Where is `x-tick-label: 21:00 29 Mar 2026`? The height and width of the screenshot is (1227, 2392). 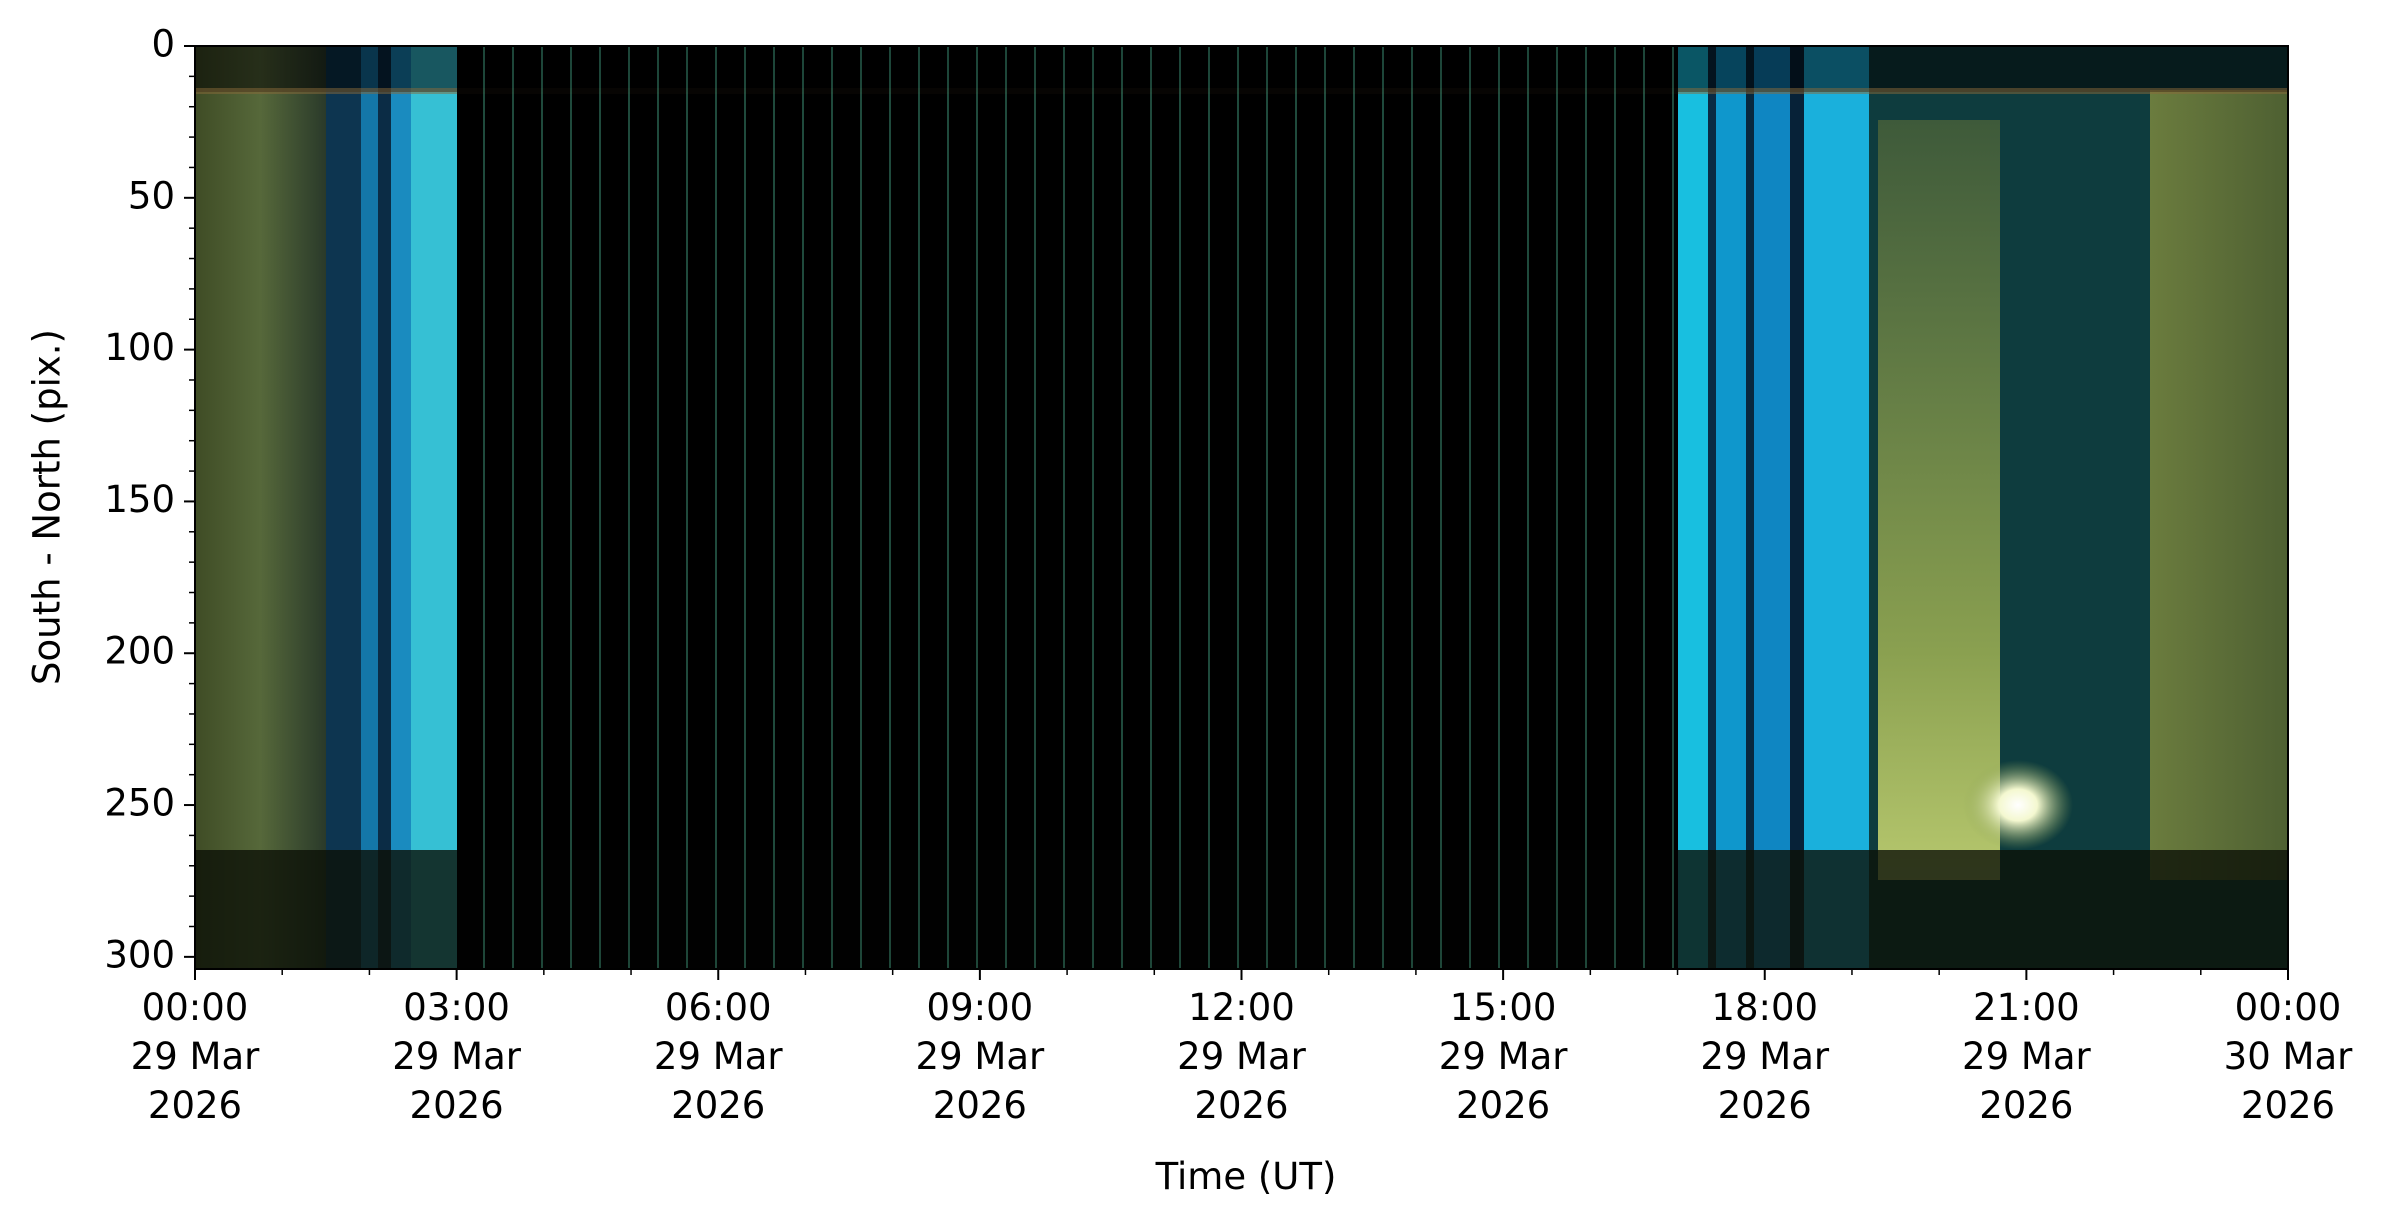
x-tick-label: 21:00 29 Mar 2026 is located at coordinates (2026, 1056).